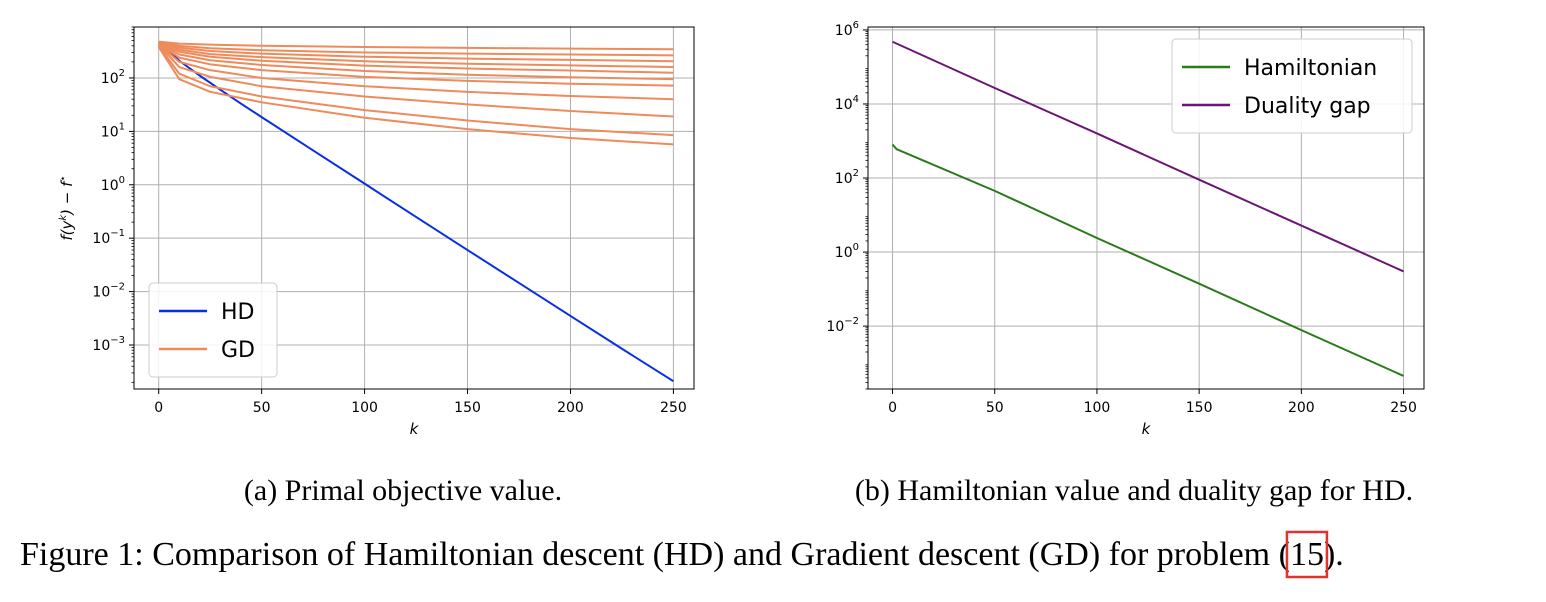  I want to click on chart-b-legend-box, so click(1292, 86).